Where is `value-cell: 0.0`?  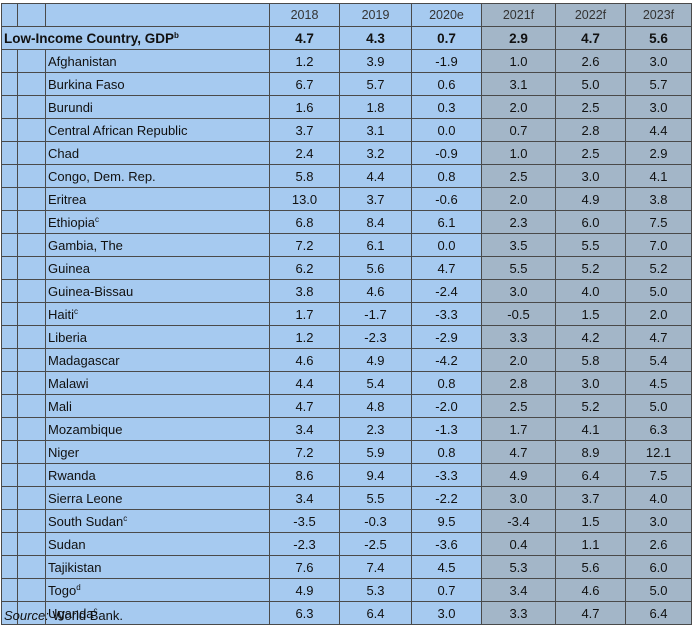 value-cell: 0.0 is located at coordinates (446, 245).